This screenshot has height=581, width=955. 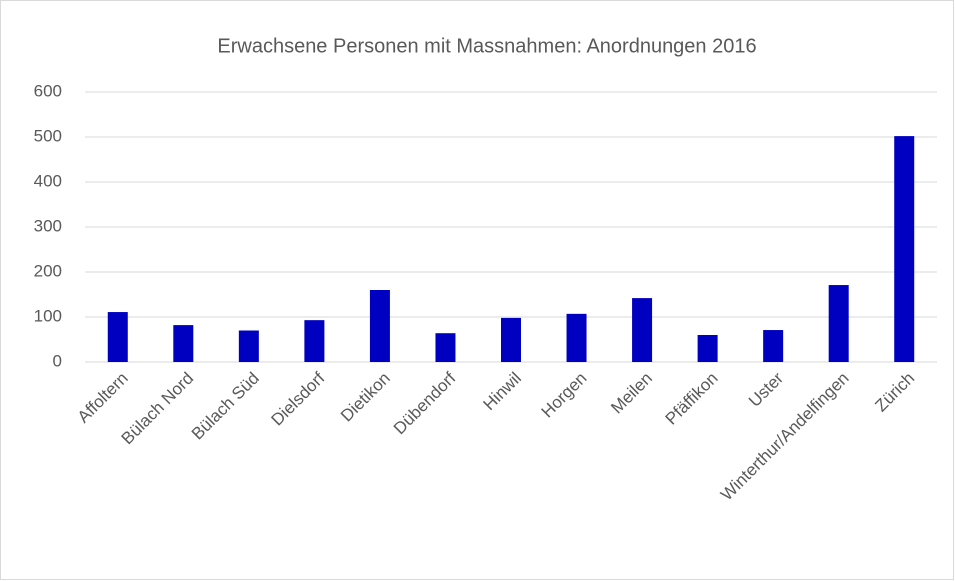 I want to click on y-tick-label: 500, so click(x=48, y=135).